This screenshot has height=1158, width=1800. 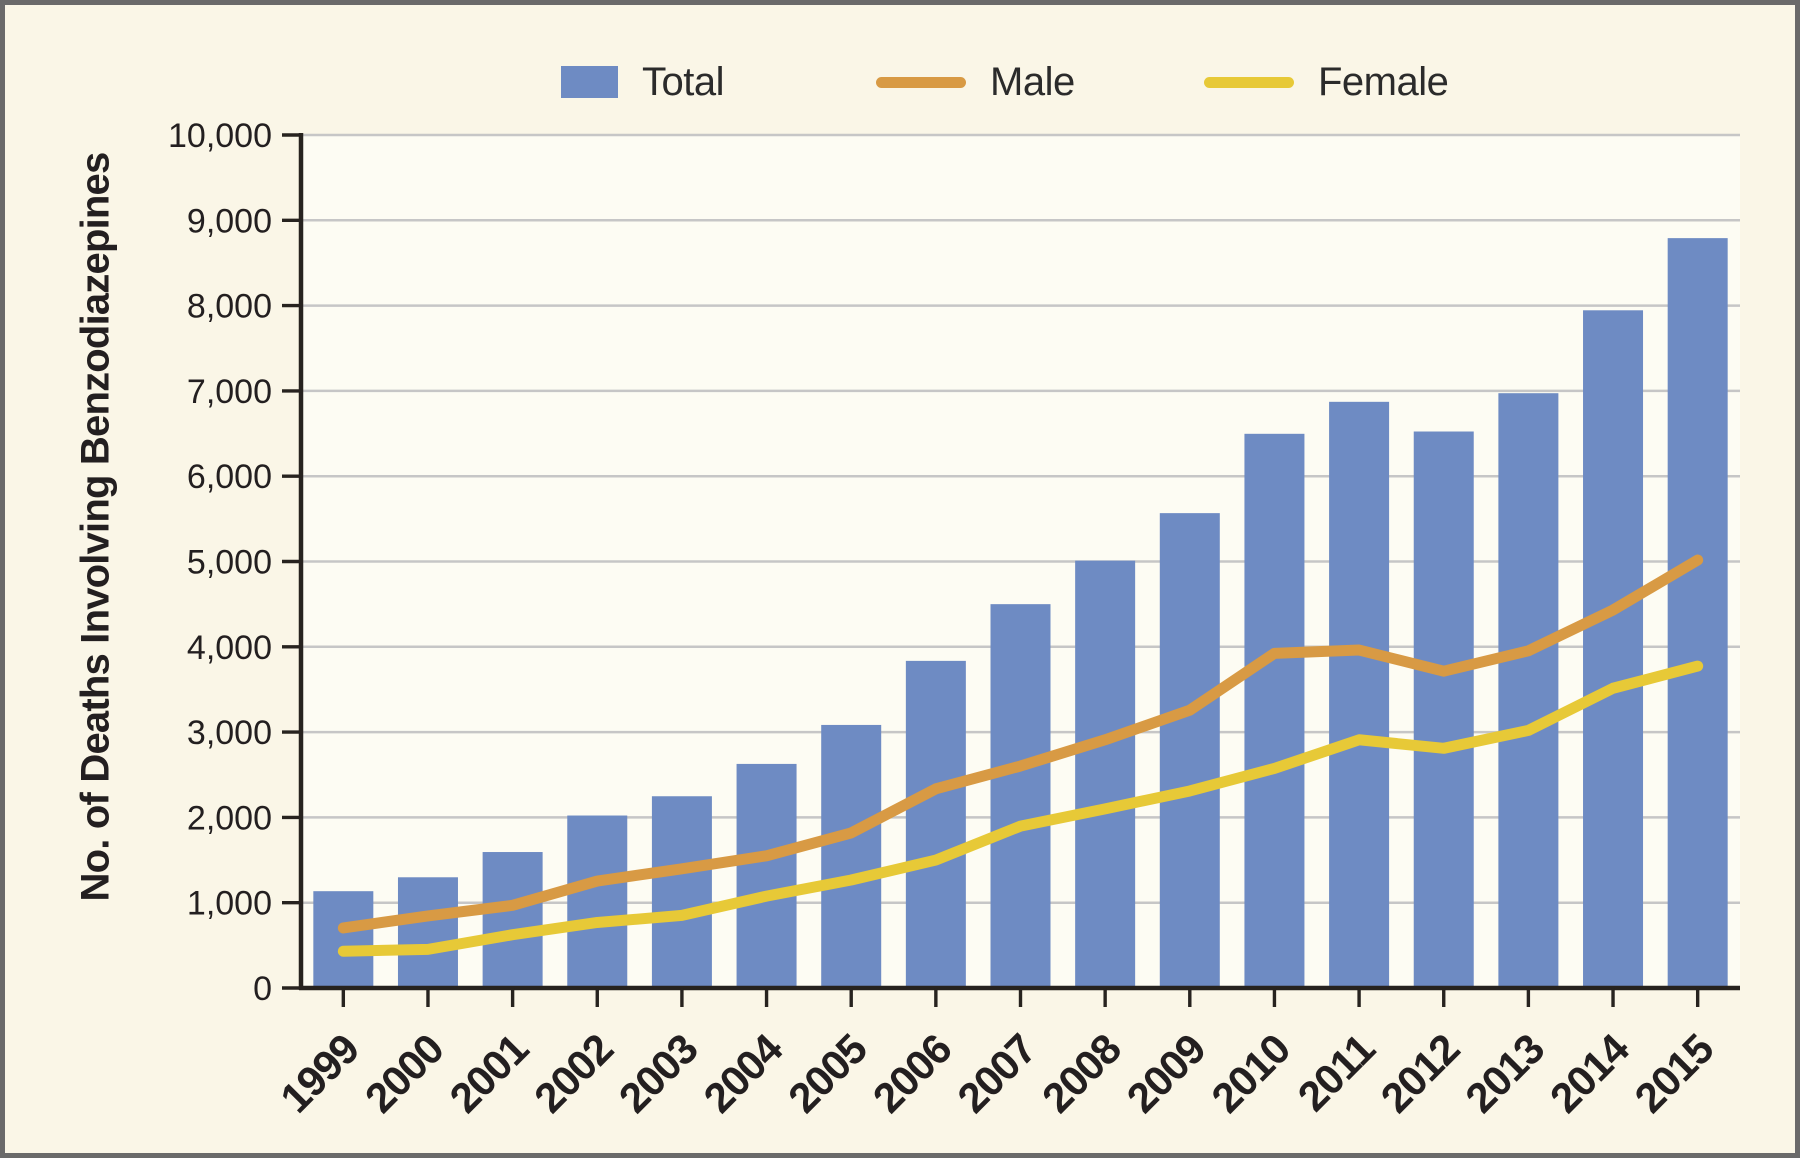 I want to click on bar-total-2007, so click(x=1020, y=796).